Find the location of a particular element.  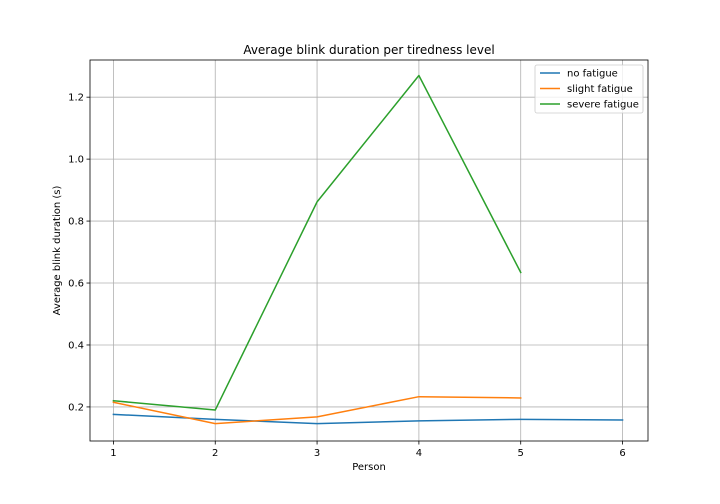

y-tick-label: 0.2 is located at coordinates (76, 407).